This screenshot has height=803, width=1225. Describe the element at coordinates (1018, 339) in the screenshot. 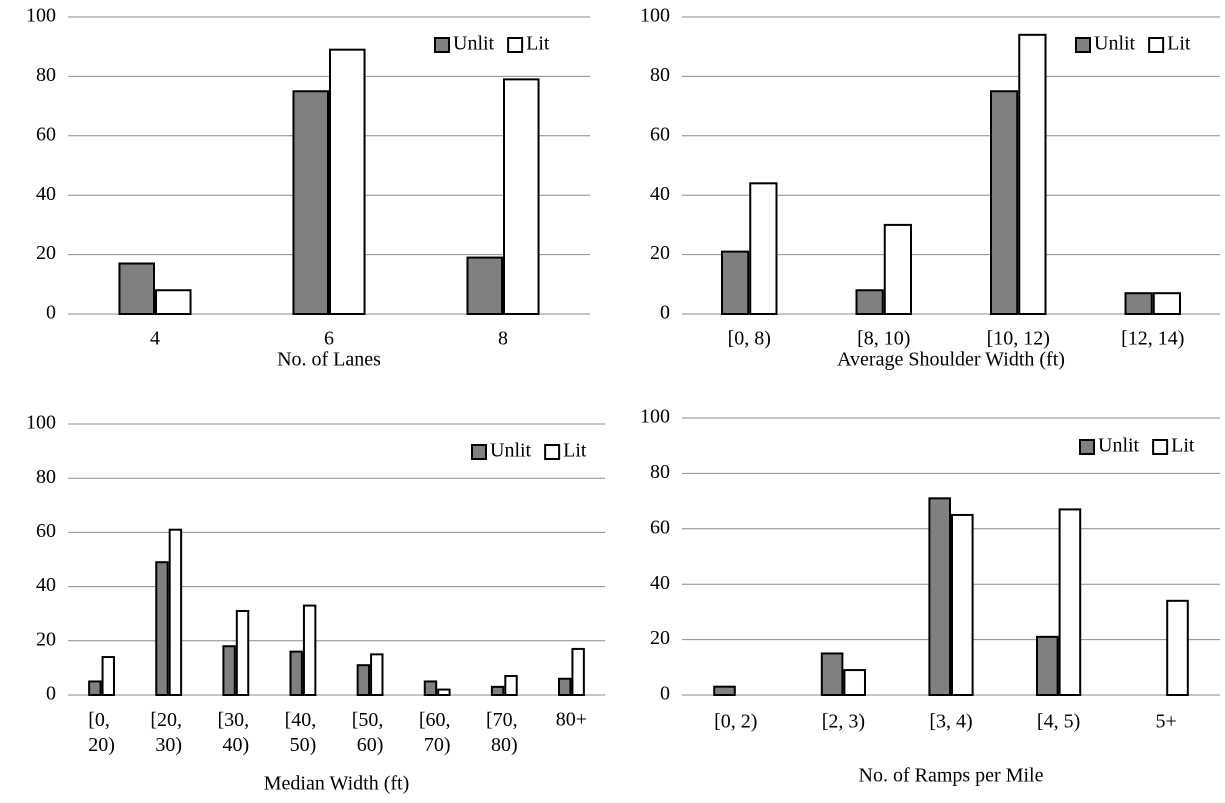

I see `x-tick-label: [10, 12)` at that location.